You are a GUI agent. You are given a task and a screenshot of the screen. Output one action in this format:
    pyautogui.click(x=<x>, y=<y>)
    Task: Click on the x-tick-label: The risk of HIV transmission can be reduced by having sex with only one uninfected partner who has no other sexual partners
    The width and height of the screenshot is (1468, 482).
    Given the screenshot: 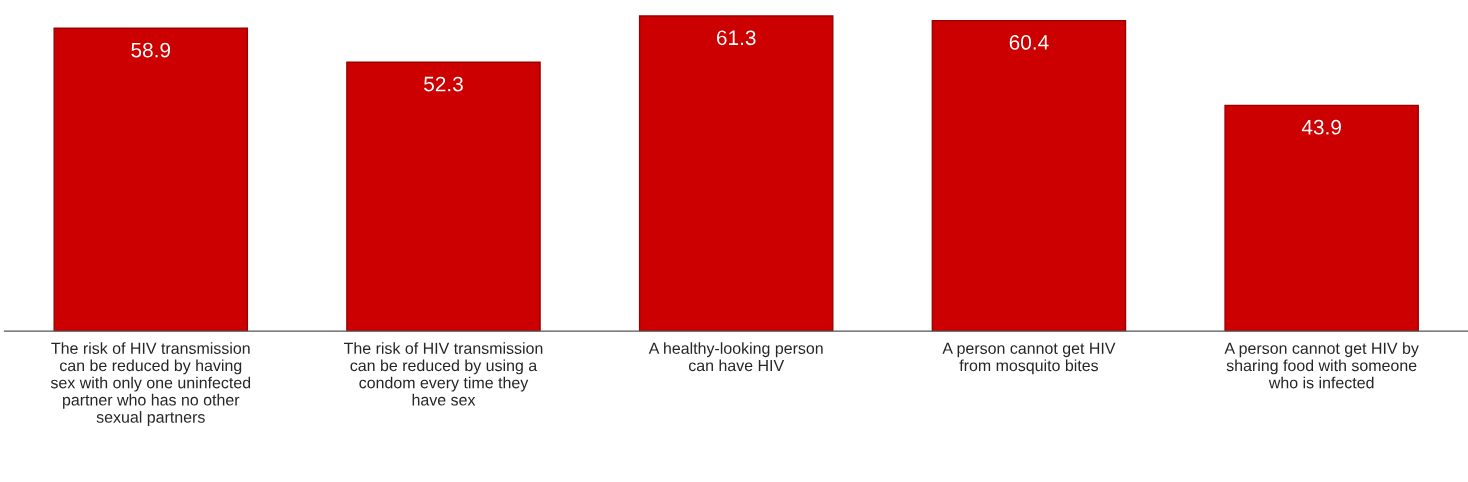 What is the action you would take?
    pyautogui.click(x=150, y=384)
    